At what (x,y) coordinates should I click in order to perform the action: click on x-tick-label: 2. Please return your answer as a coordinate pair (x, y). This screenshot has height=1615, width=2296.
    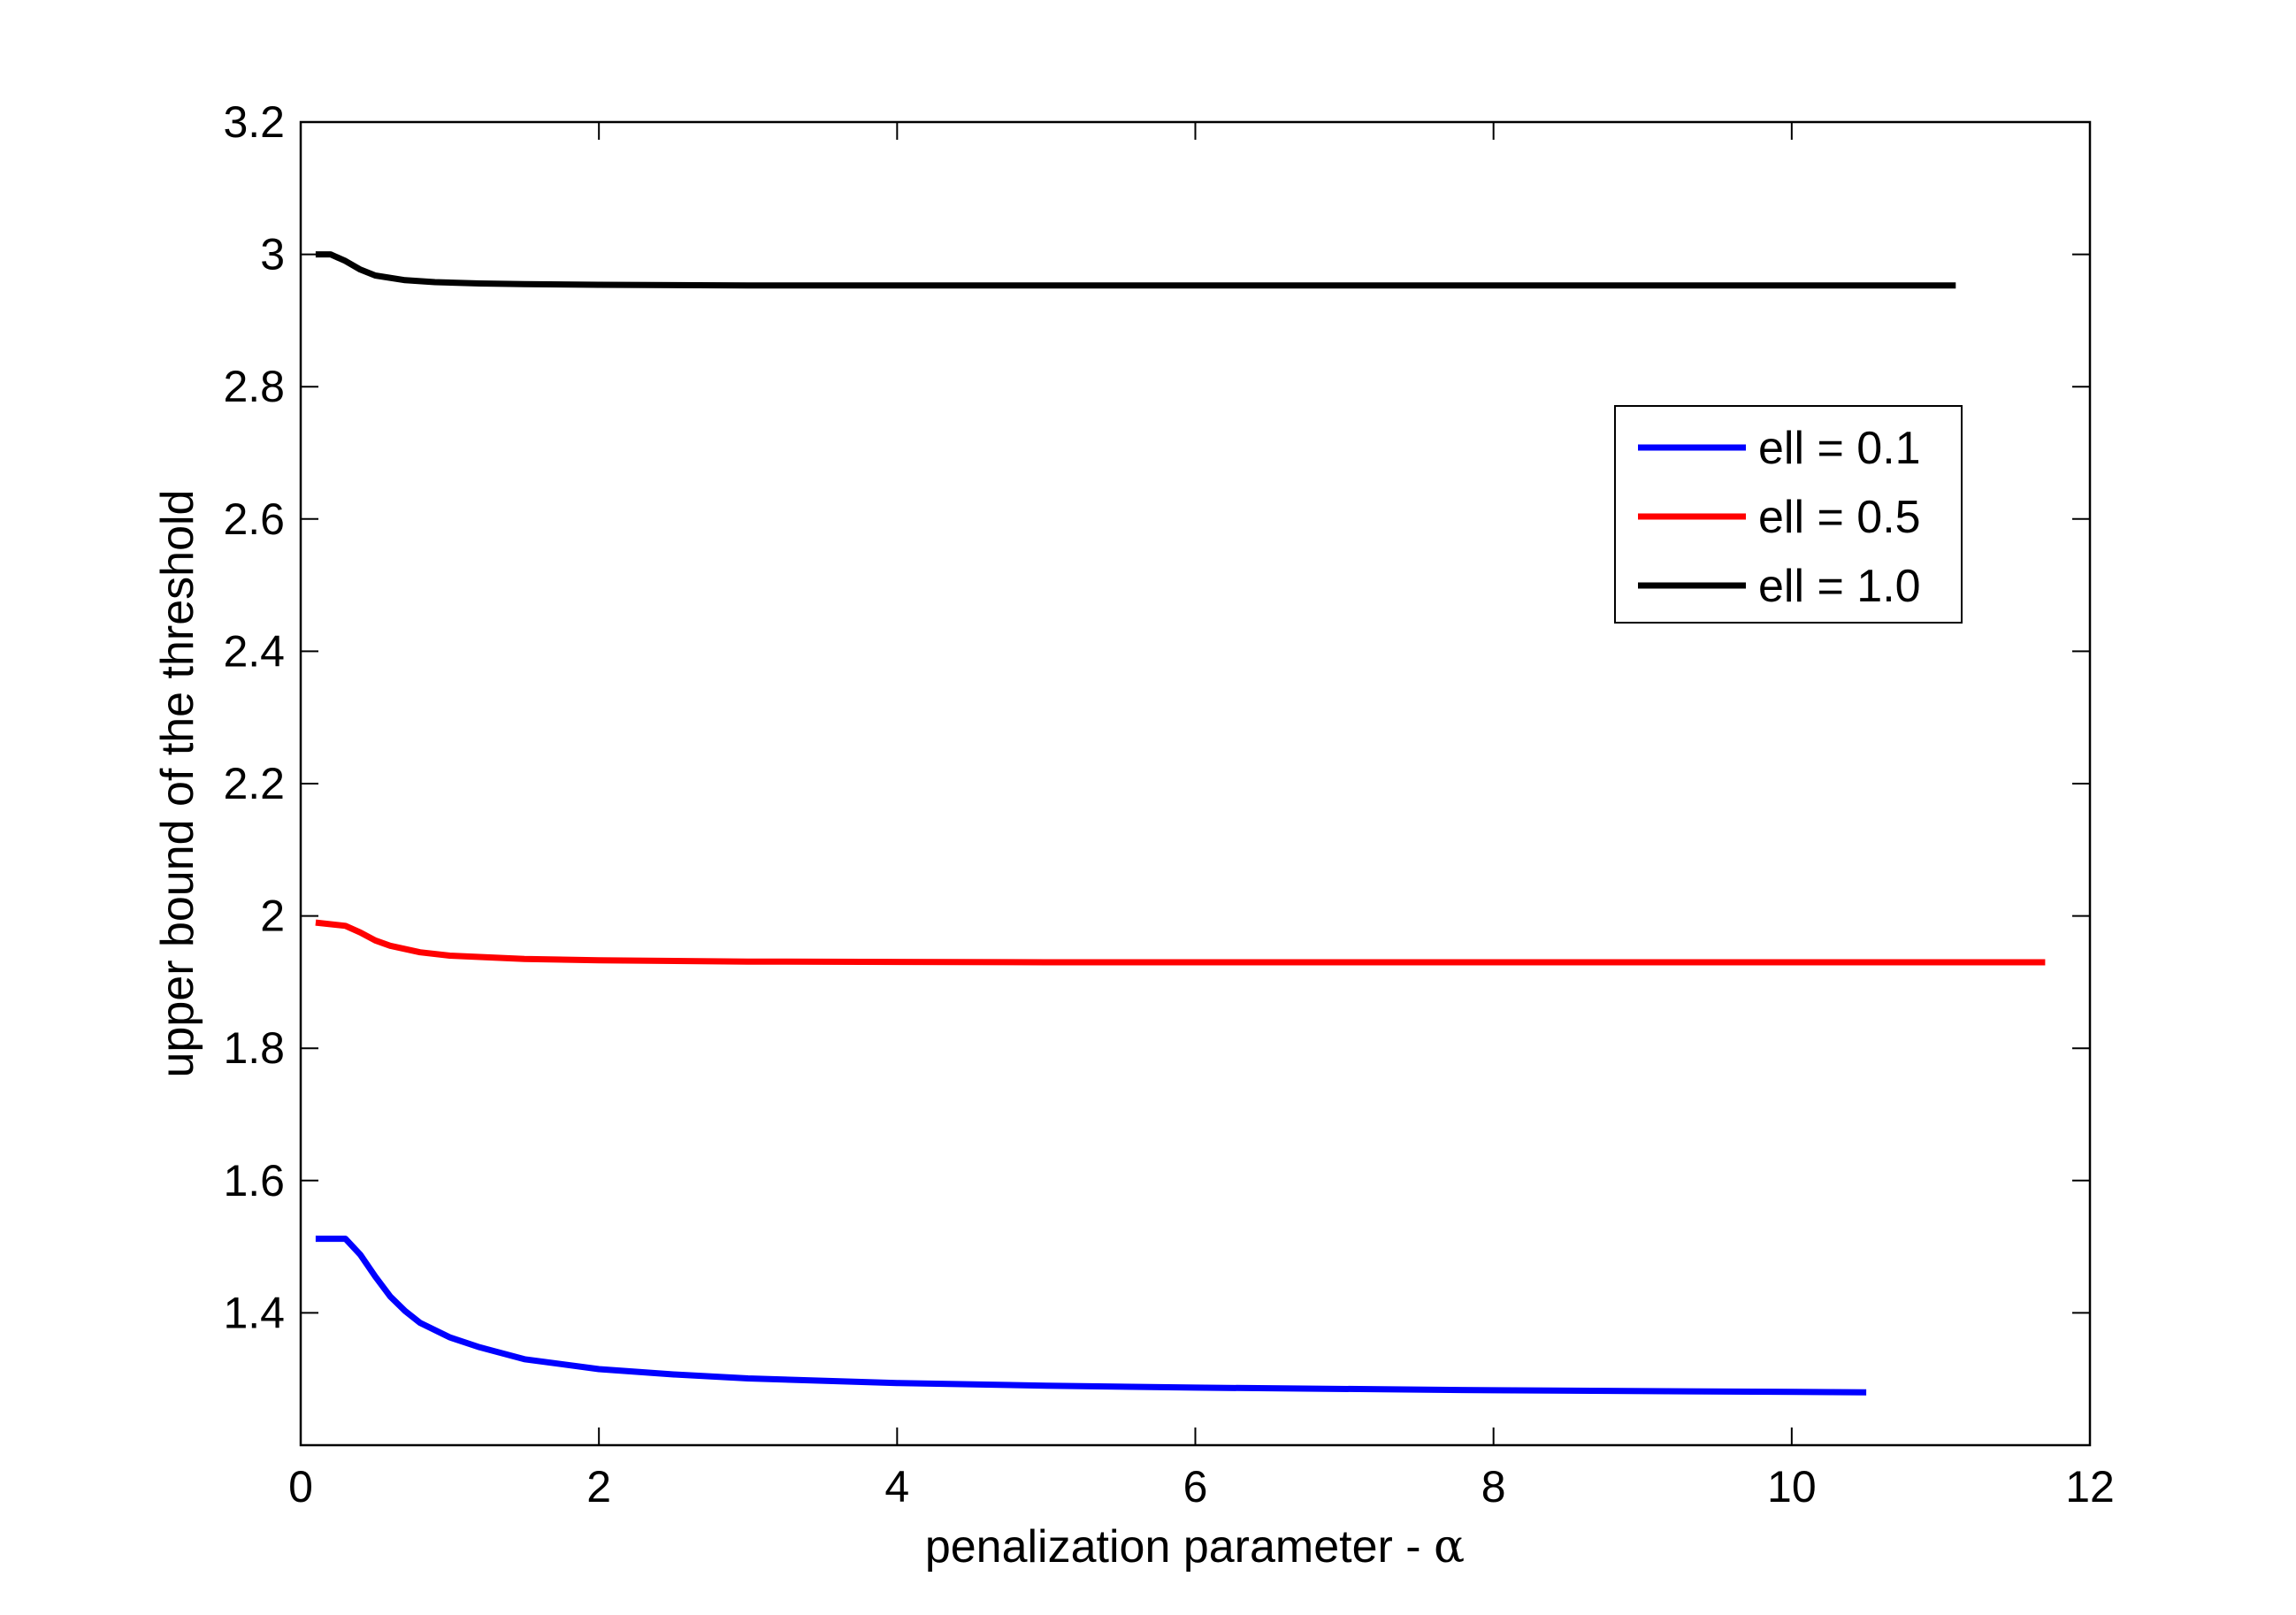
    Looking at the image, I should click on (598, 1487).